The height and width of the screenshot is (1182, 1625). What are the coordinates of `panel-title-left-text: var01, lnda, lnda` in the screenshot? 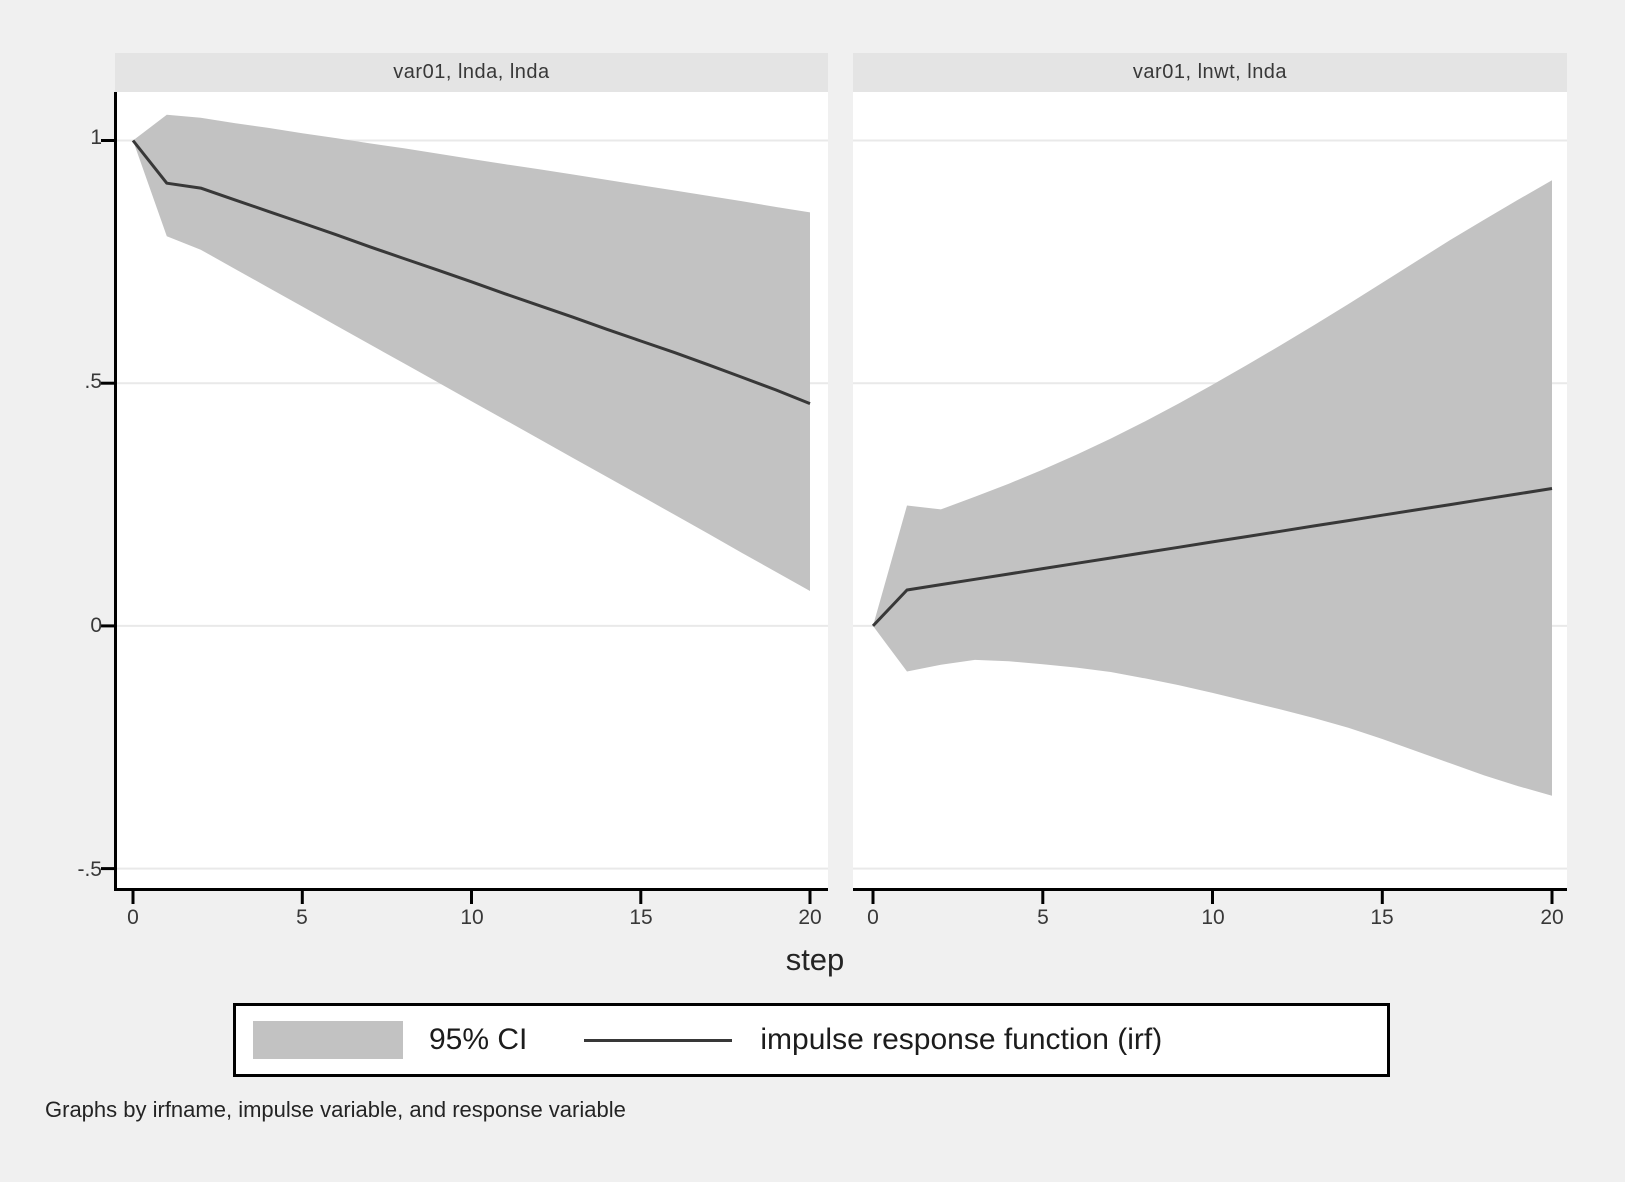 It's located at (471, 72).